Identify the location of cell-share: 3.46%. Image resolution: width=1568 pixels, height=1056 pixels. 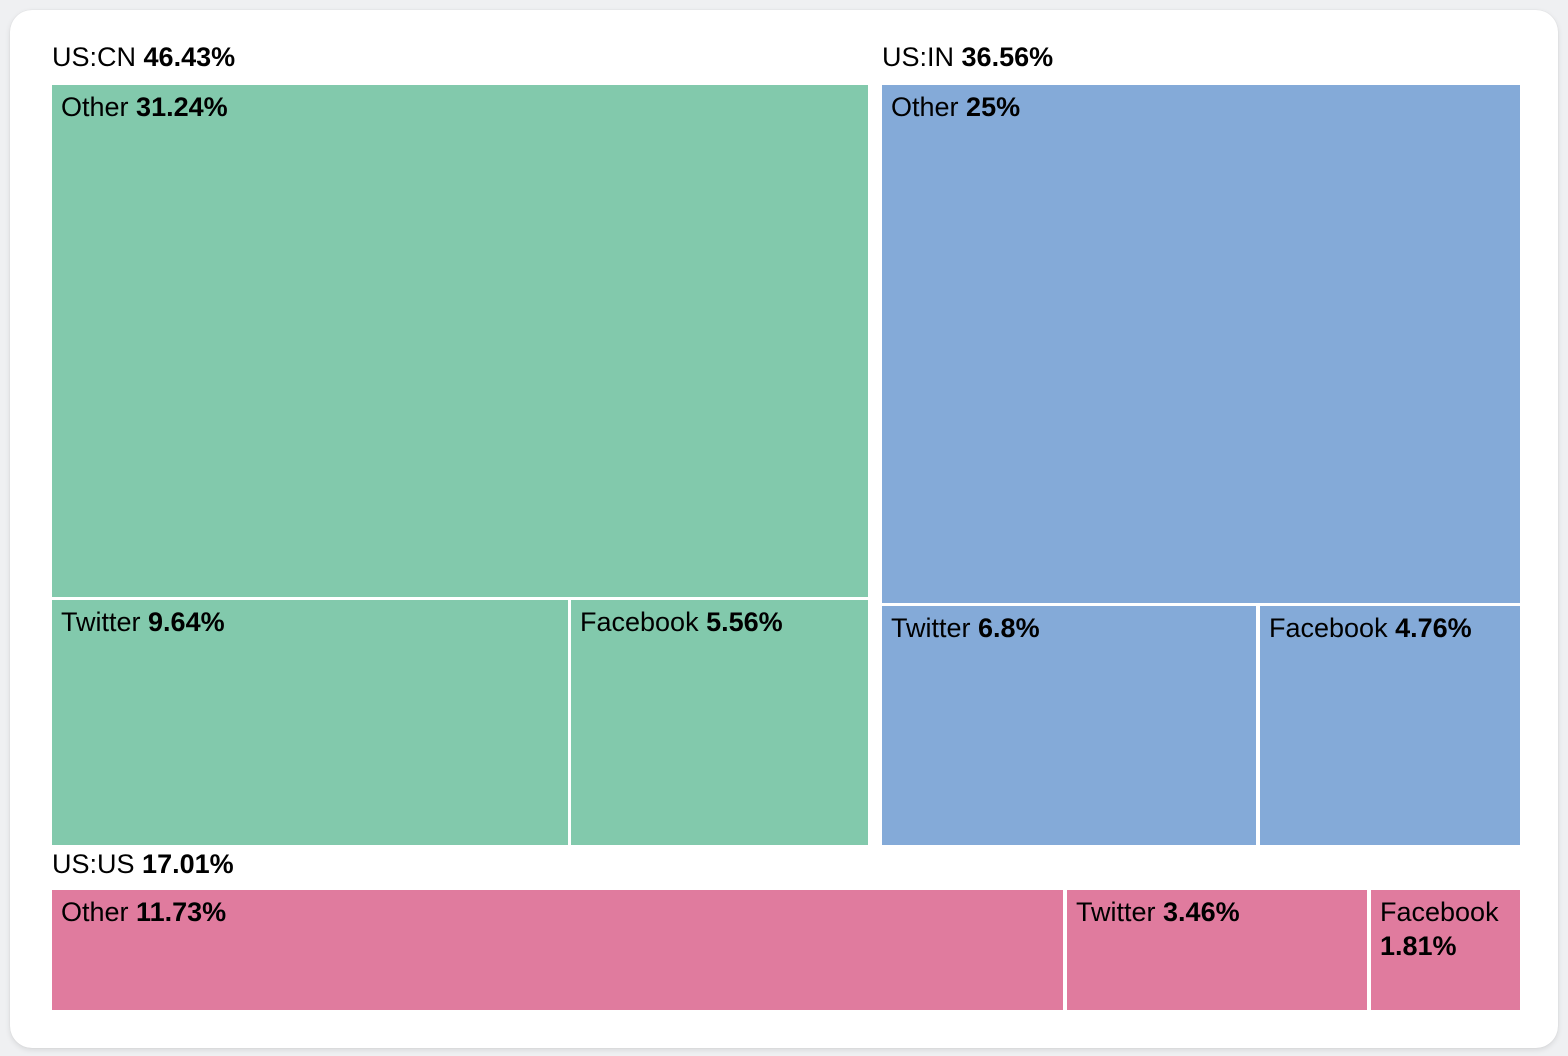
(1201, 912).